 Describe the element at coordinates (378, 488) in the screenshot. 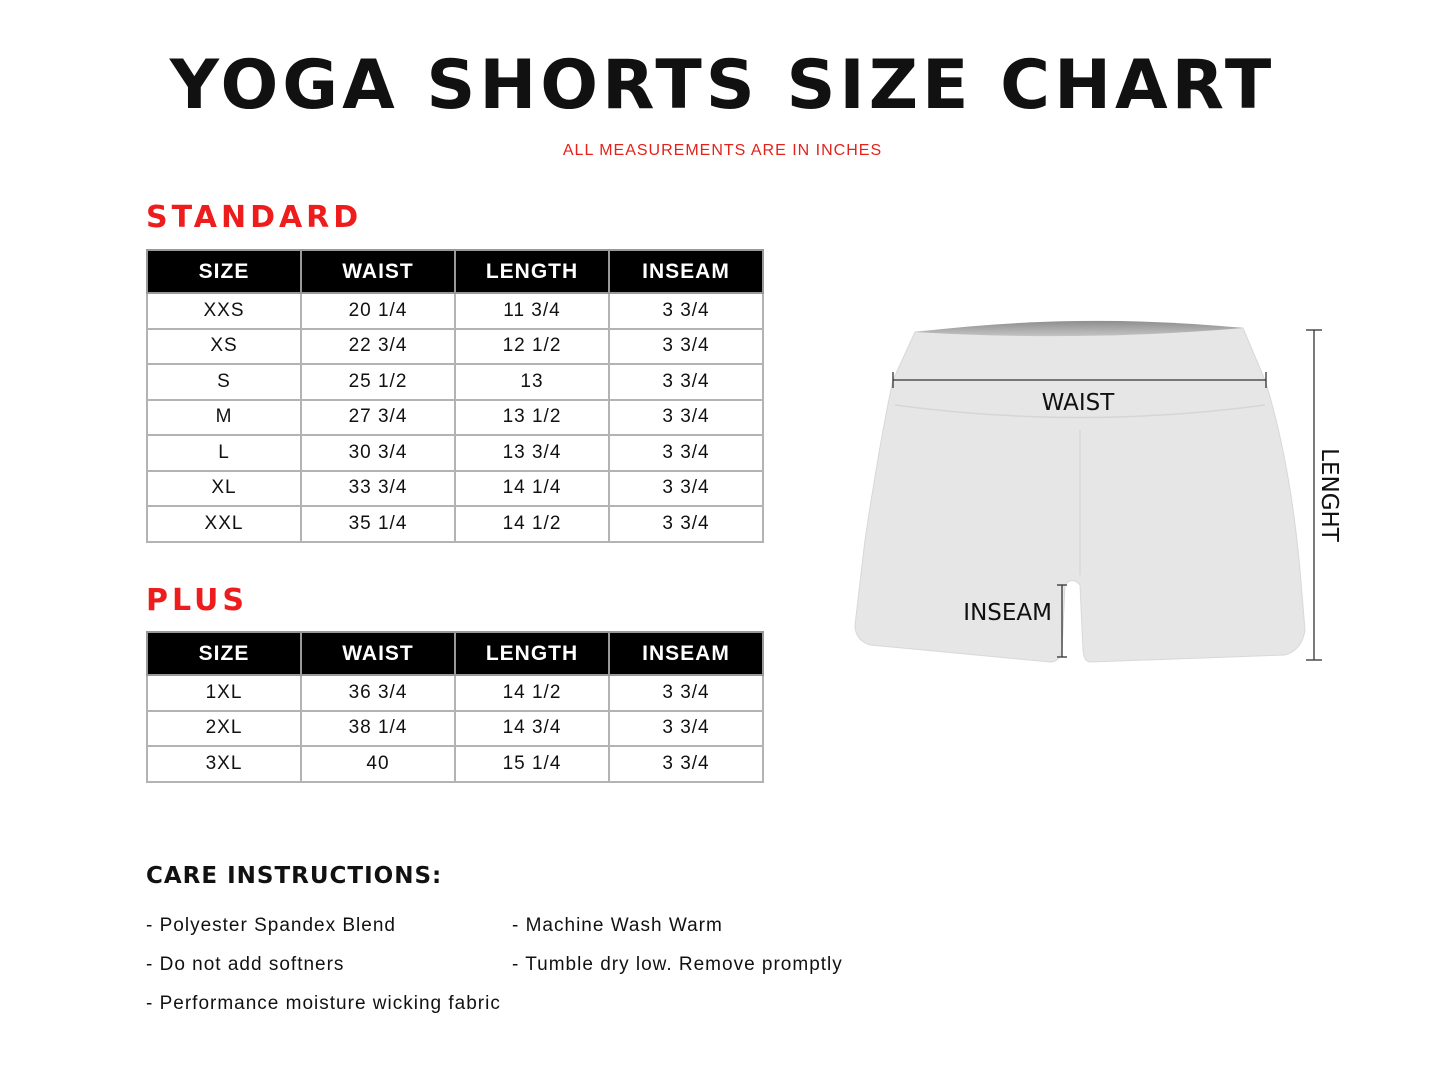

I see `table-cell-waist: 33 3/4` at that location.